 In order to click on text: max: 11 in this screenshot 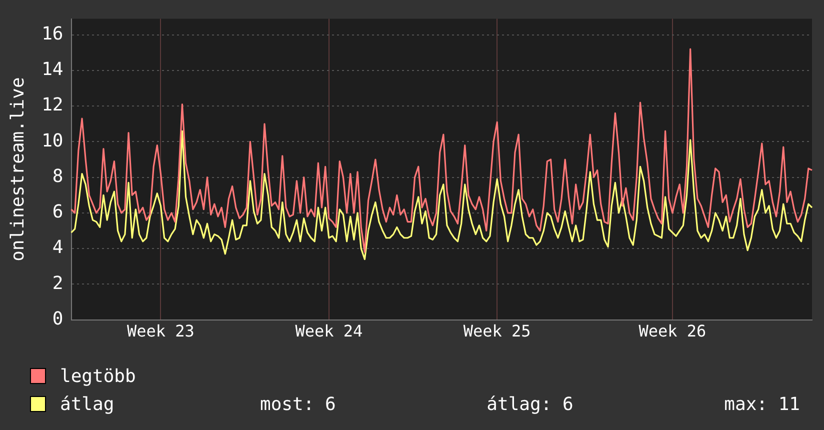, I will do `click(761, 404)`.